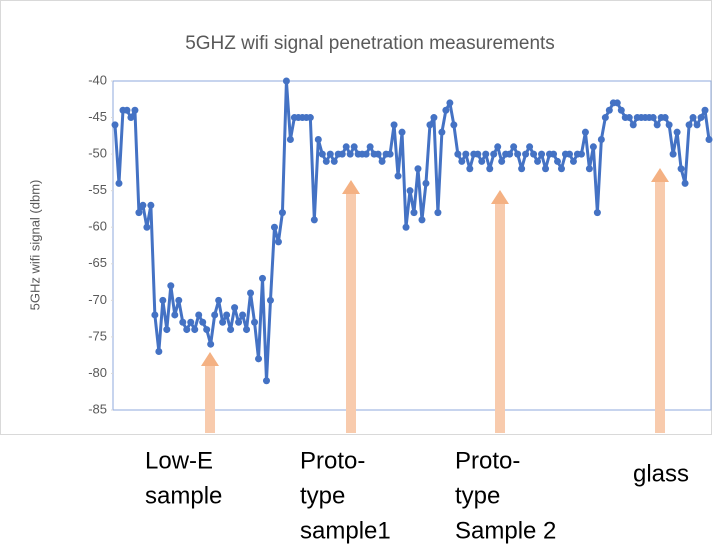  What do you see at coordinates (183, 495) in the screenshot?
I see `annotation-label: sample` at bounding box center [183, 495].